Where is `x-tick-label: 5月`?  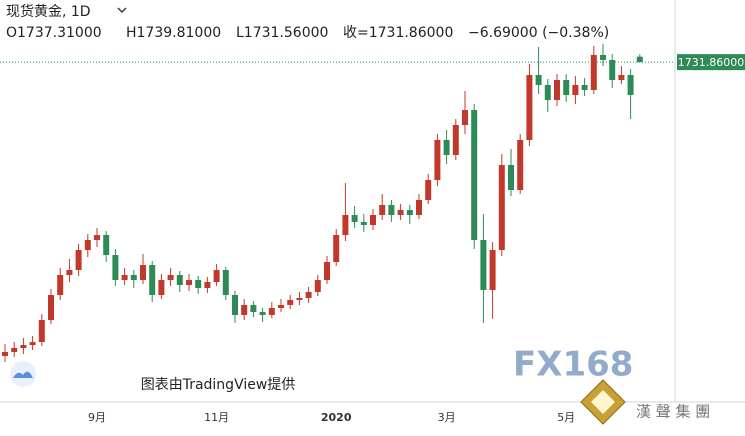 x-tick-label: 5月 is located at coordinates (566, 417).